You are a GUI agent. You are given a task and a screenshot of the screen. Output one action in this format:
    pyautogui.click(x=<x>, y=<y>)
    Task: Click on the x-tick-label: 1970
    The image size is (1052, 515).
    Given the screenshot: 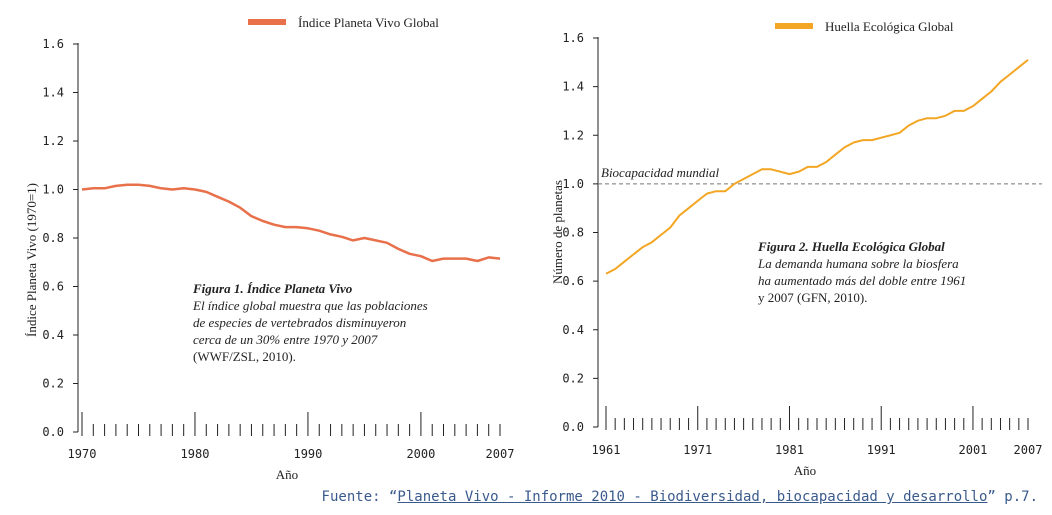 What is the action you would take?
    pyautogui.click(x=82, y=454)
    